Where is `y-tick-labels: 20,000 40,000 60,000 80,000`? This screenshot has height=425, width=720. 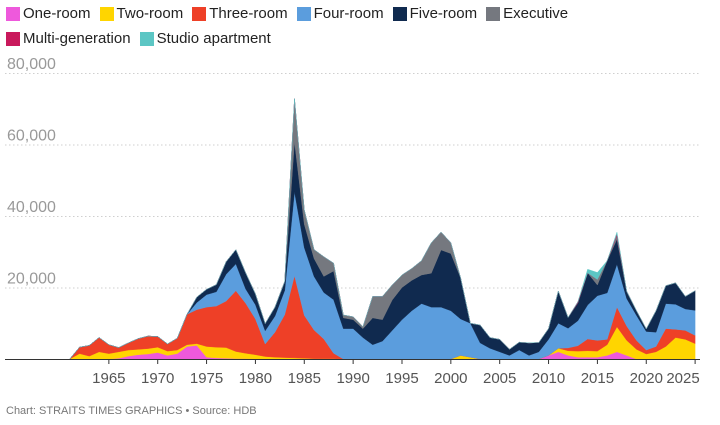 y-tick-labels: 20,000 40,000 60,000 80,000 is located at coordinates (31, 172).